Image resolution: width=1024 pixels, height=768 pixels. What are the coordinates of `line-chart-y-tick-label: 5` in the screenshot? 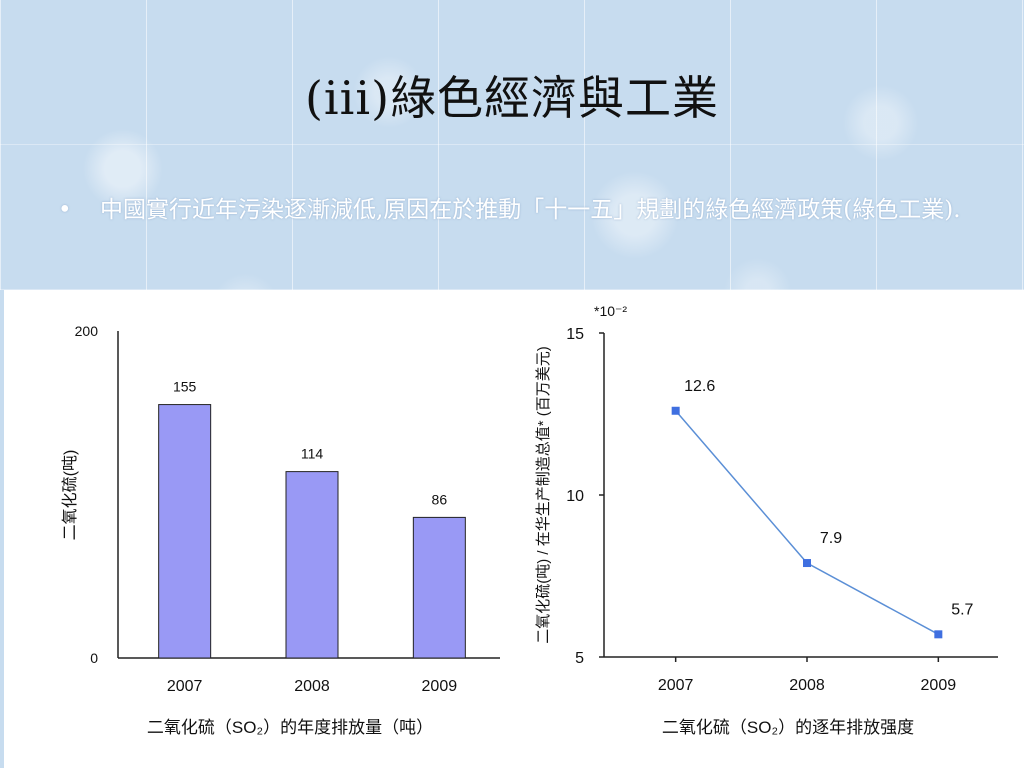 It's located at (579, 658).